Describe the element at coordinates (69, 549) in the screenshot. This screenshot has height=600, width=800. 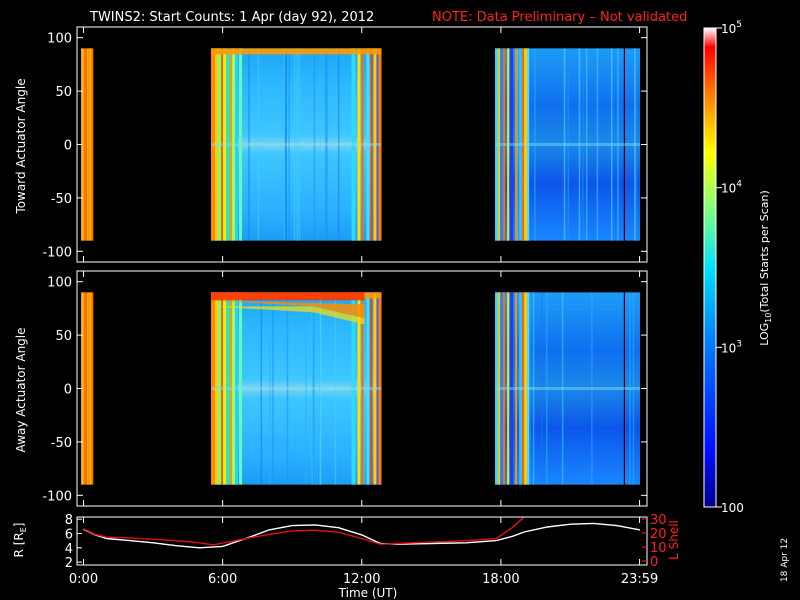
I see `r-tick-label: 4` at that location.